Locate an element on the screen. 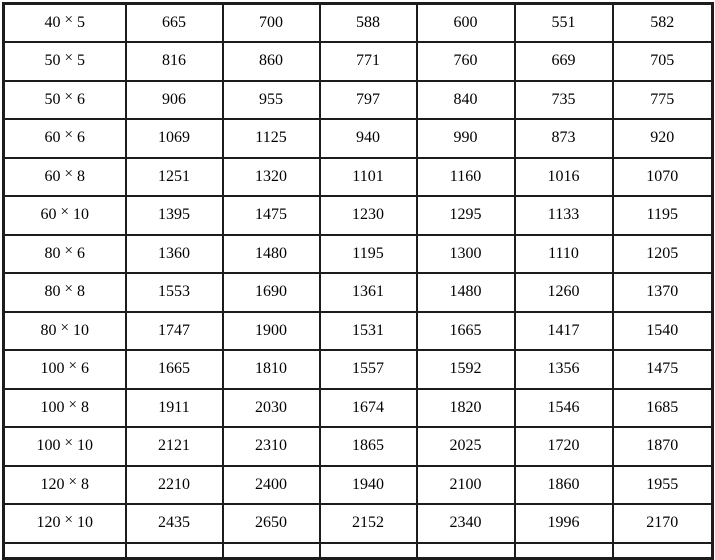 This screenshot has height=560, width=715. value-cell: 1747 is located at coordinates (174, 330).